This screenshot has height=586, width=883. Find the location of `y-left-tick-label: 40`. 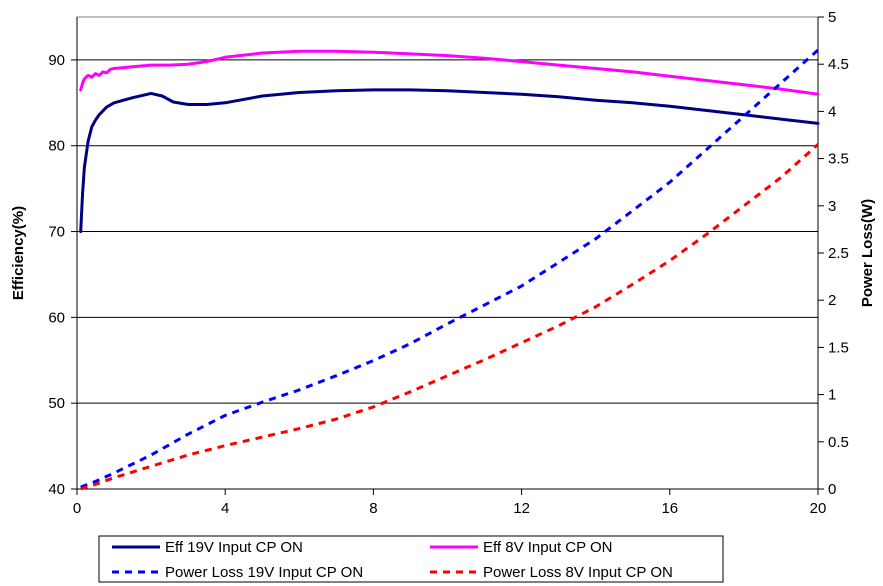

y-left-tick-label: 40 is located at coordinates (56, 489).